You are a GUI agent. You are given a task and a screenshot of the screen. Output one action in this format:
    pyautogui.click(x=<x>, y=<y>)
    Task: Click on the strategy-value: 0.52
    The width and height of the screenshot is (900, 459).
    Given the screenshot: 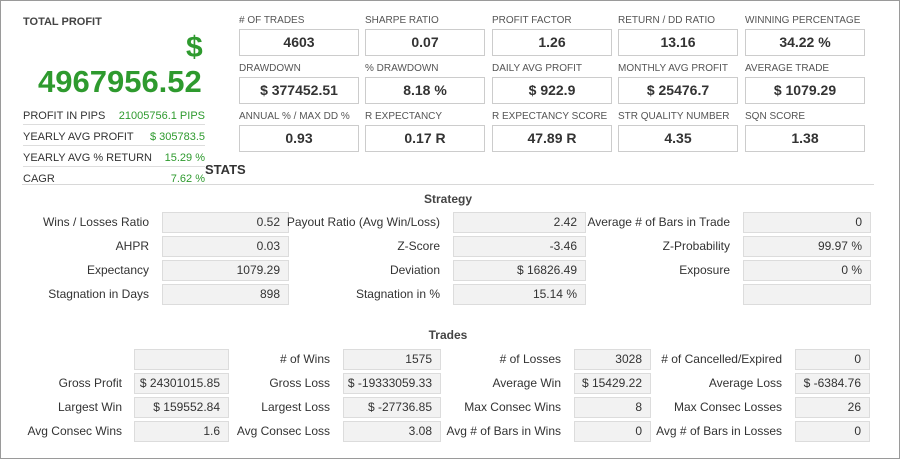 What is the action you would take?
    pyautogui.click(x=225, y=222)
    